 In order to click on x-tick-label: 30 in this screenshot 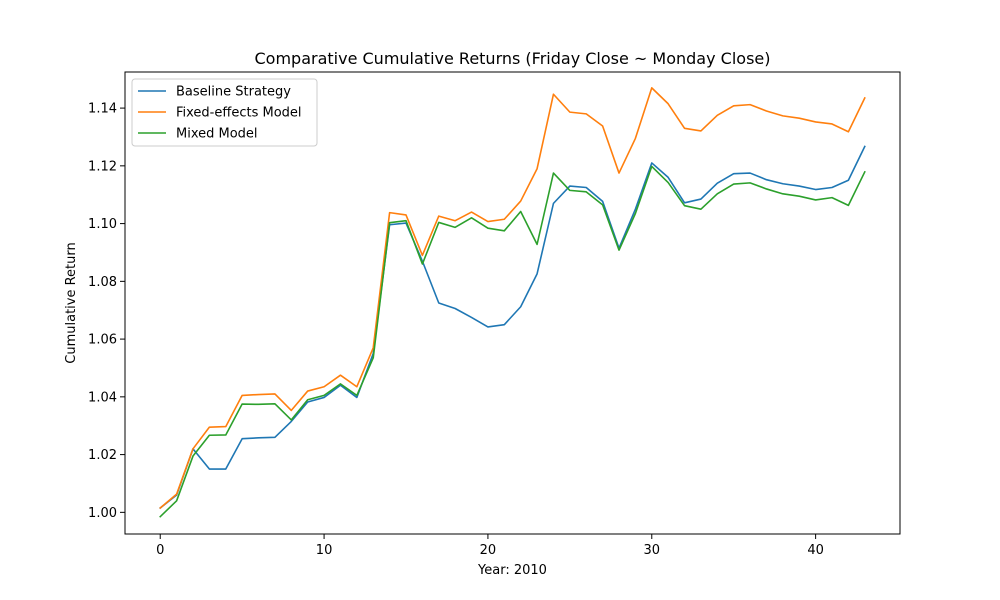, I will do `click(651, 550)`.